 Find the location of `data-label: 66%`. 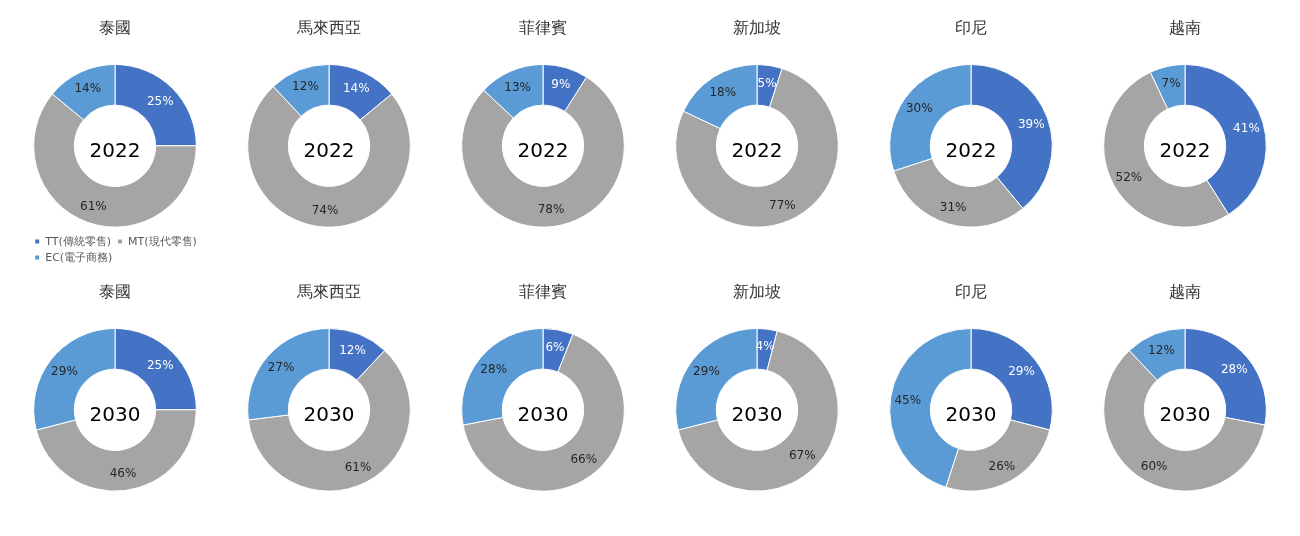

data-label: 66% is located at coordinates (584, 459).